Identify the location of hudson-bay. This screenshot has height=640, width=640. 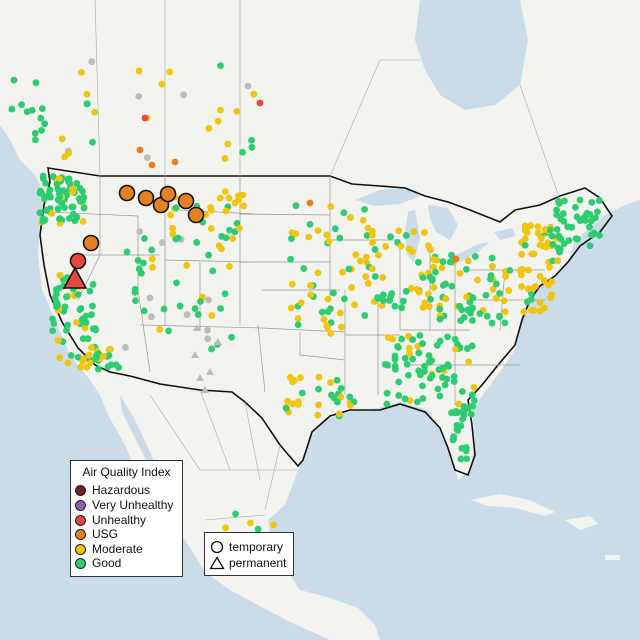
(471, 55).